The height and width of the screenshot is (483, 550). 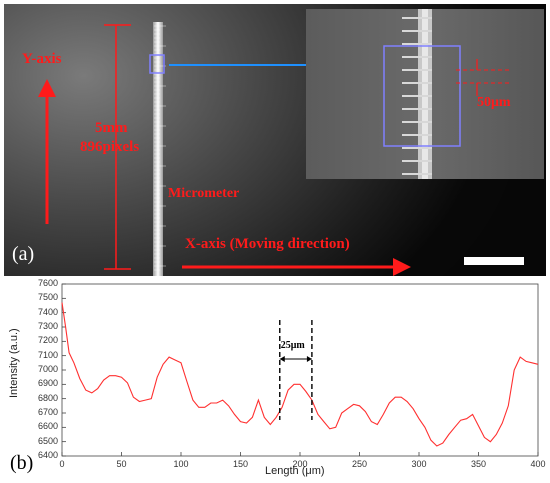 I want to click on y-tick-label: 6600, so click(x=47, y=426).